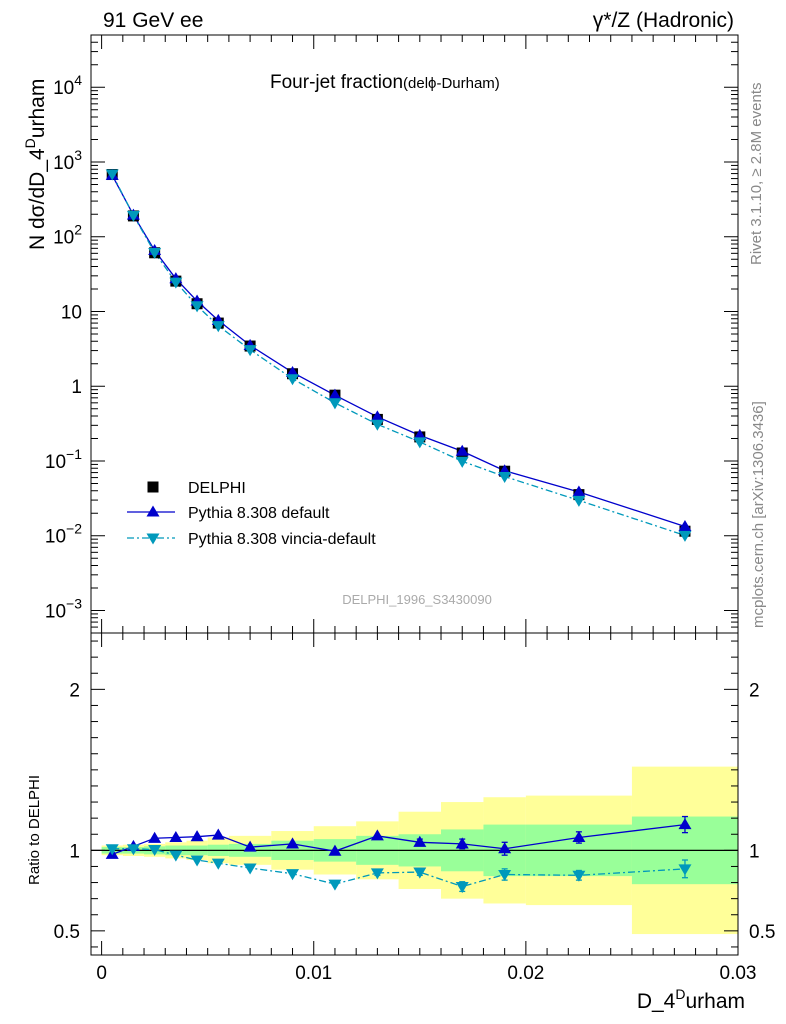  I want to click on x-axis-label-tail: urham, so click(715, 1001).